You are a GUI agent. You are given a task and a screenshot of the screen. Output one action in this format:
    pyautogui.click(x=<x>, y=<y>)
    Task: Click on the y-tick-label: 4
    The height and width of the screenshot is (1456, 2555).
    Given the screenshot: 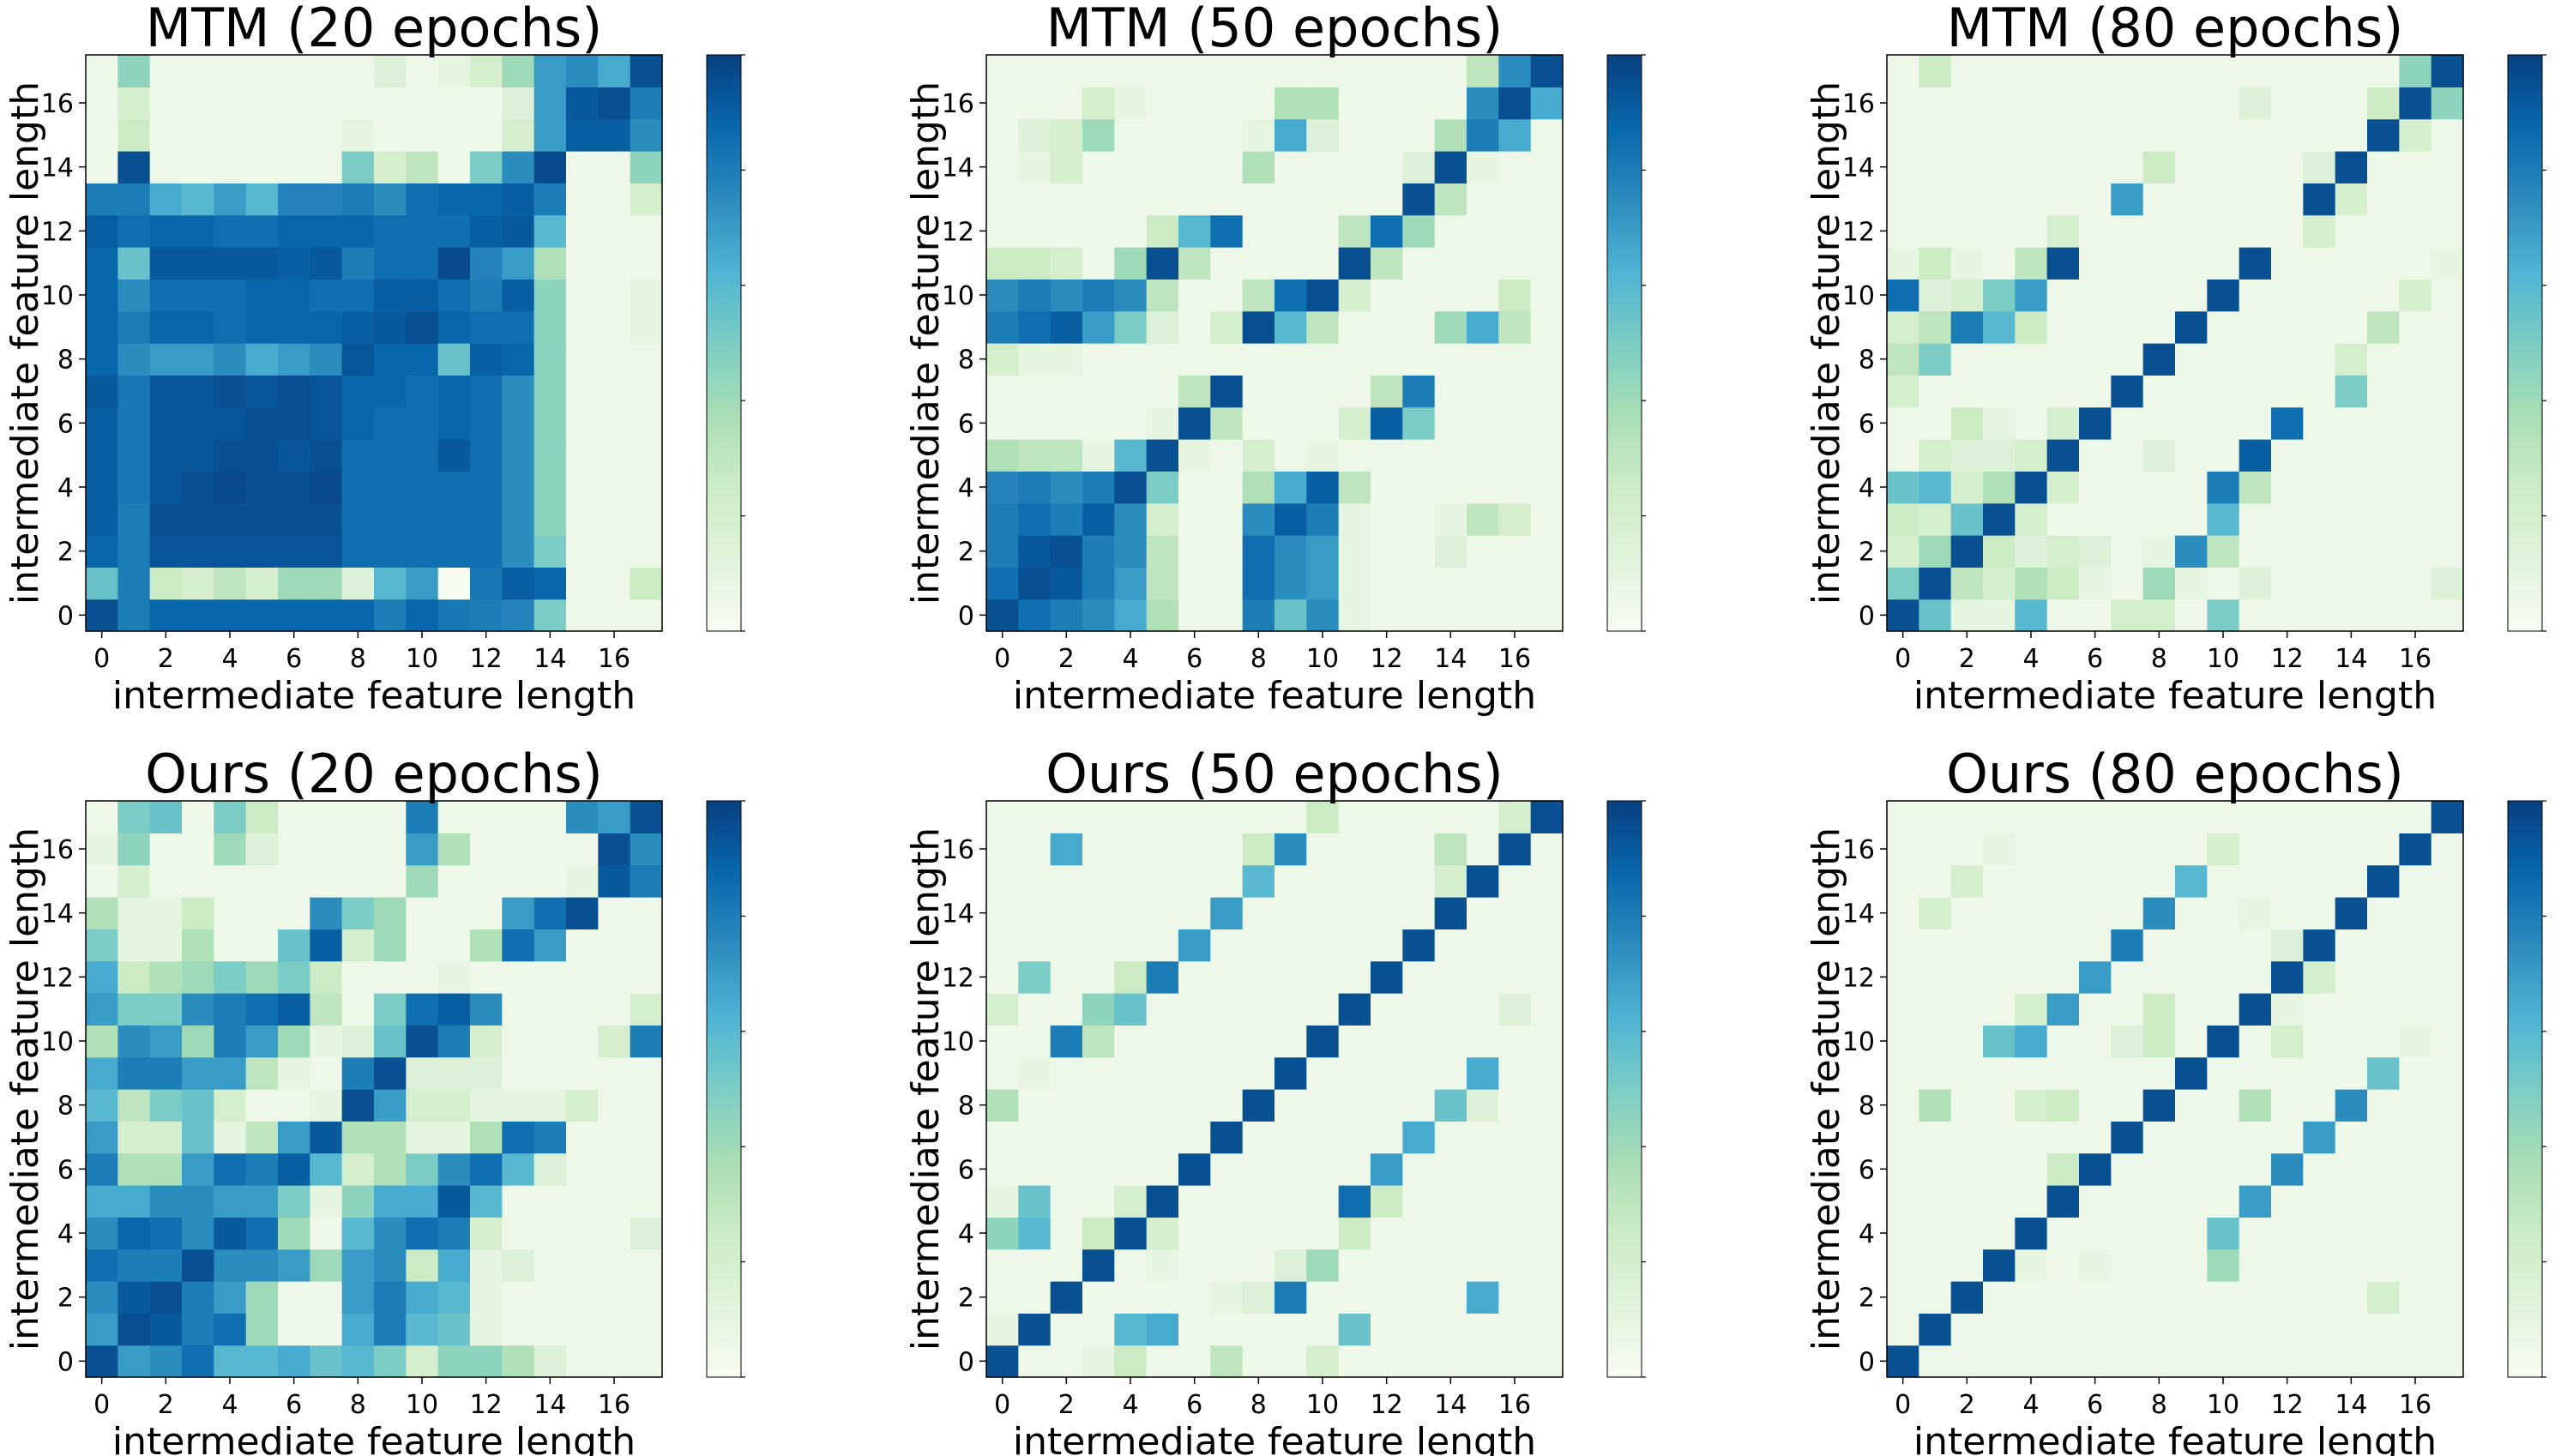 What is the action you would take?
    pyautogui.click(x=966, y=488)
    